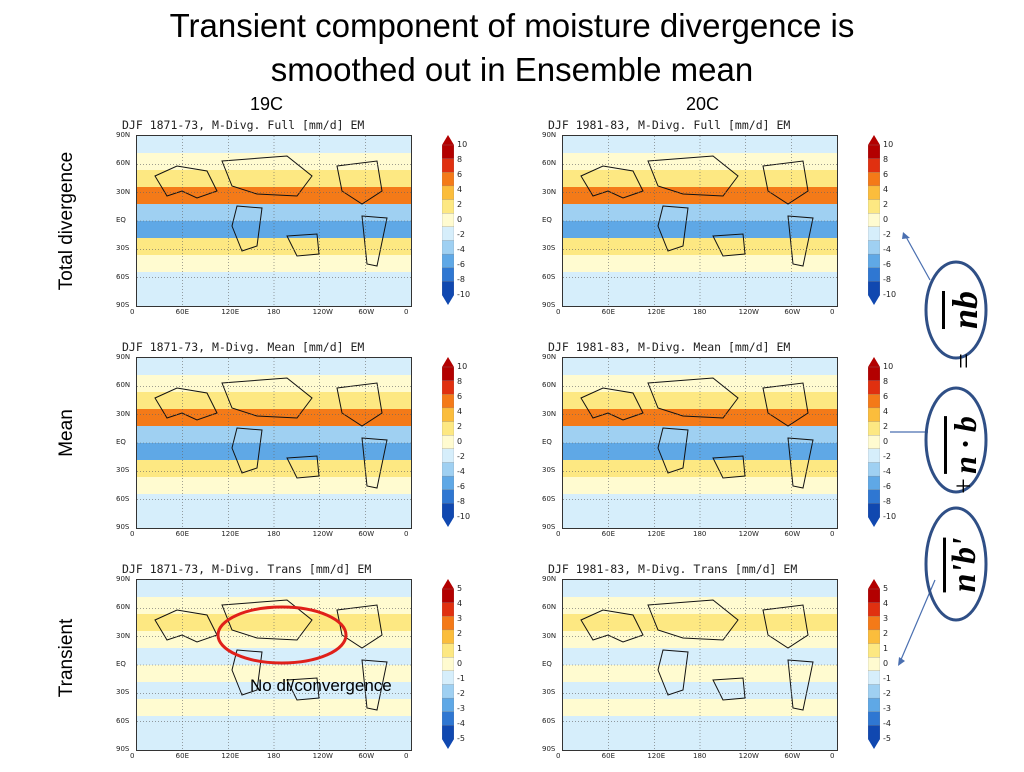 The height and width of the screenshot is (772, 1024). I want to click on colorbar-tick-label: -10, so click(464, 294).